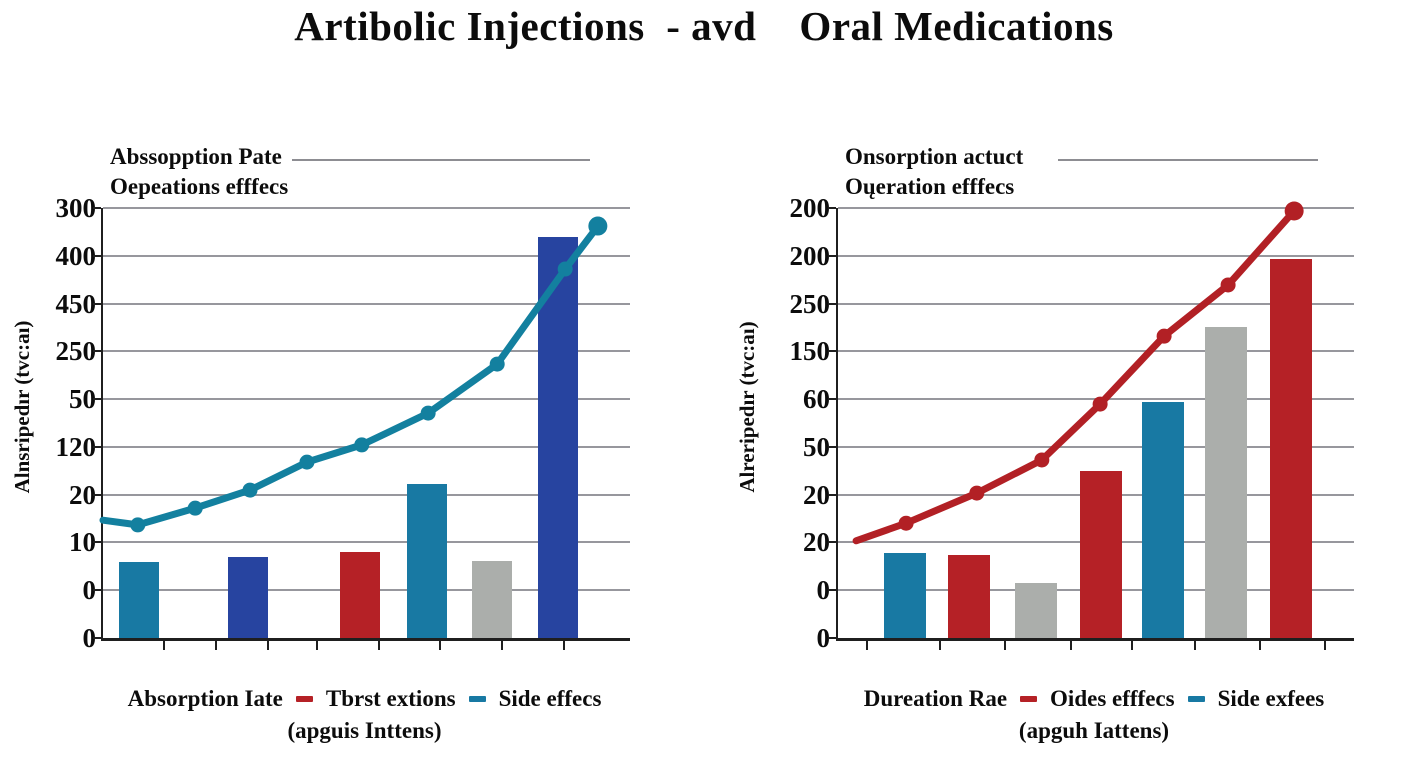 The image size is (1408, 768). What do you see at coordinates (934, 172) in the screenshot?
I see `chart-subtitle: Onsorption actuct Oųeration efffecs` at bounding box center [934, 172].